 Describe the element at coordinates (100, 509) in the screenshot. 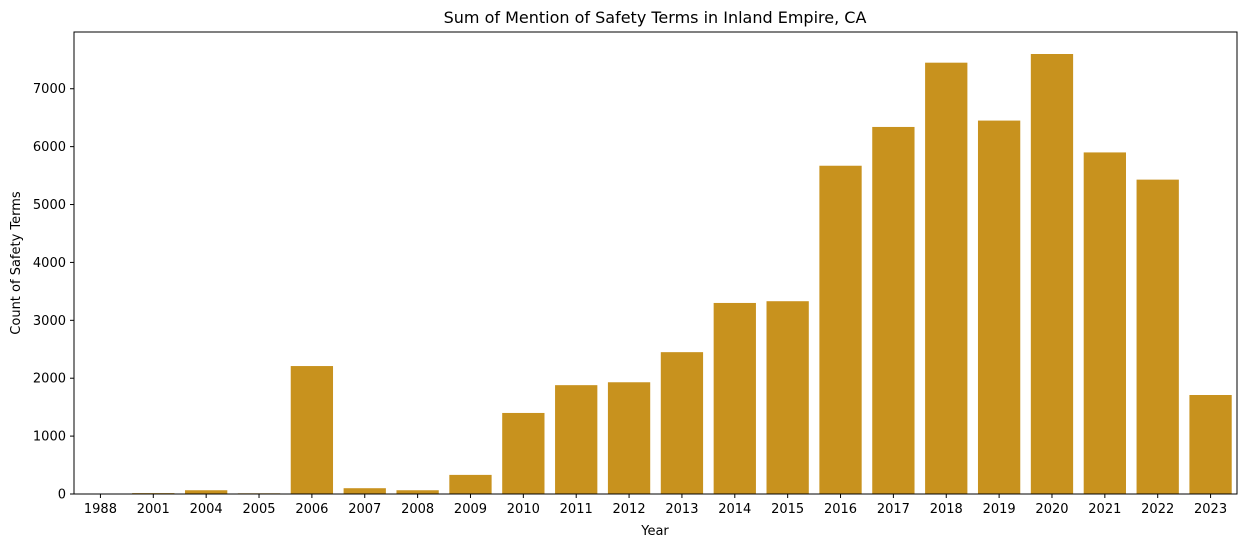

I see `x-tick-label: 1988` at that location.